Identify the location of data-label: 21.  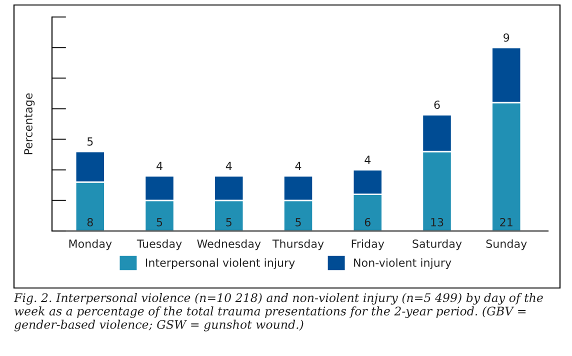
(506, 222).